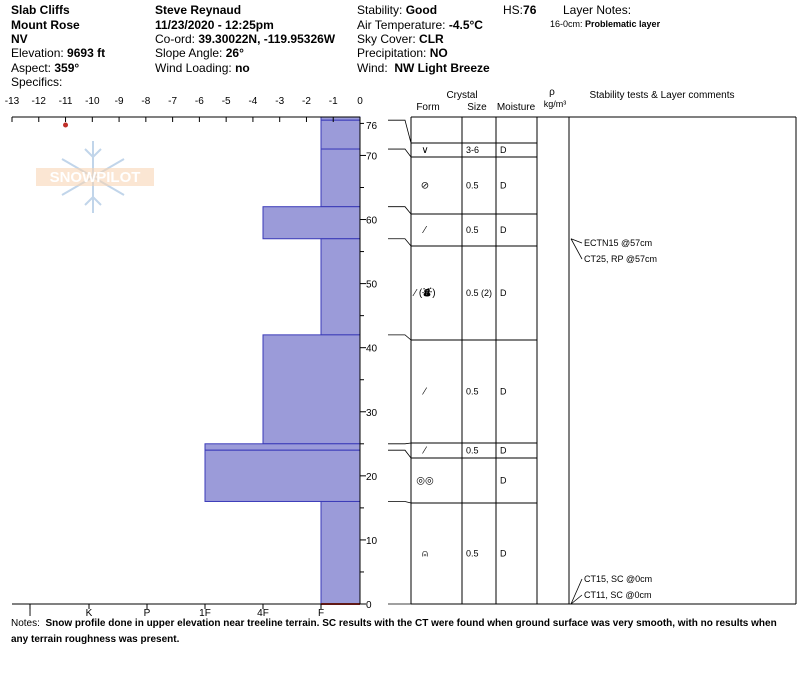 The height and width of the screenshot is (676, 800). I want to click on hardness-tick-label: K, so click(89, 613).